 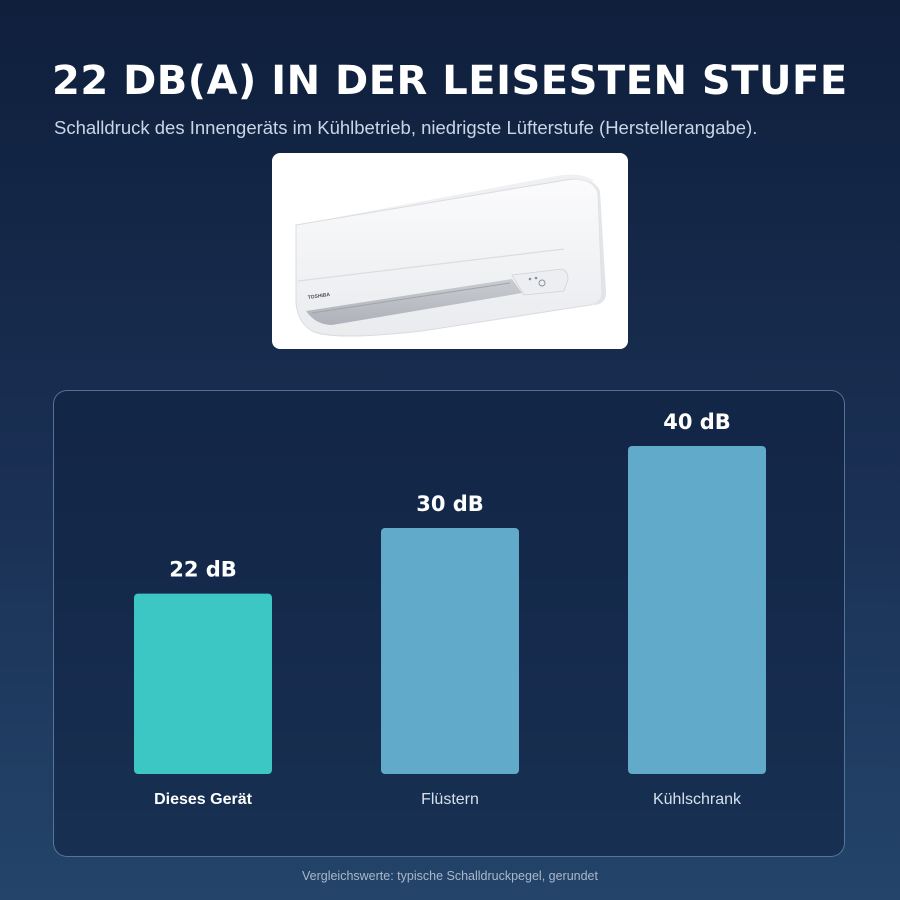 I want to click on category-label: Flüstern, so click(x=450, y=799).